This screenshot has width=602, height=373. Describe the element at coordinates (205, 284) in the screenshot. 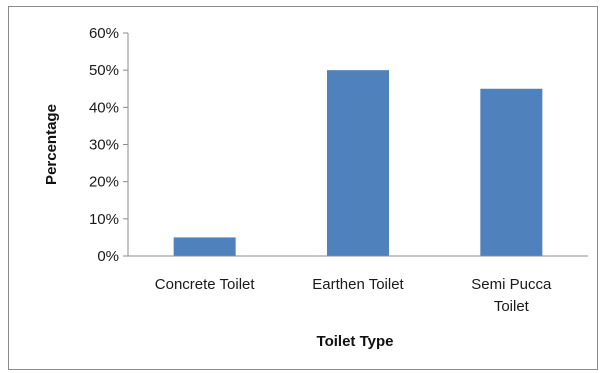

I see `x-category-label: Concrete Toilet` at that location.